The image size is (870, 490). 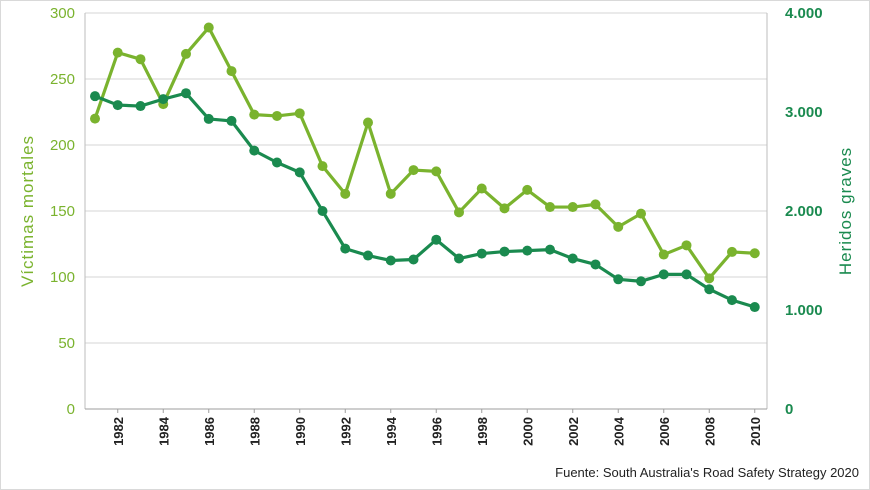 What do you see at coordinates (66, 343) in the screenshot?
I see `y-left-tick-label: 50` at bounding box center [66, 343].